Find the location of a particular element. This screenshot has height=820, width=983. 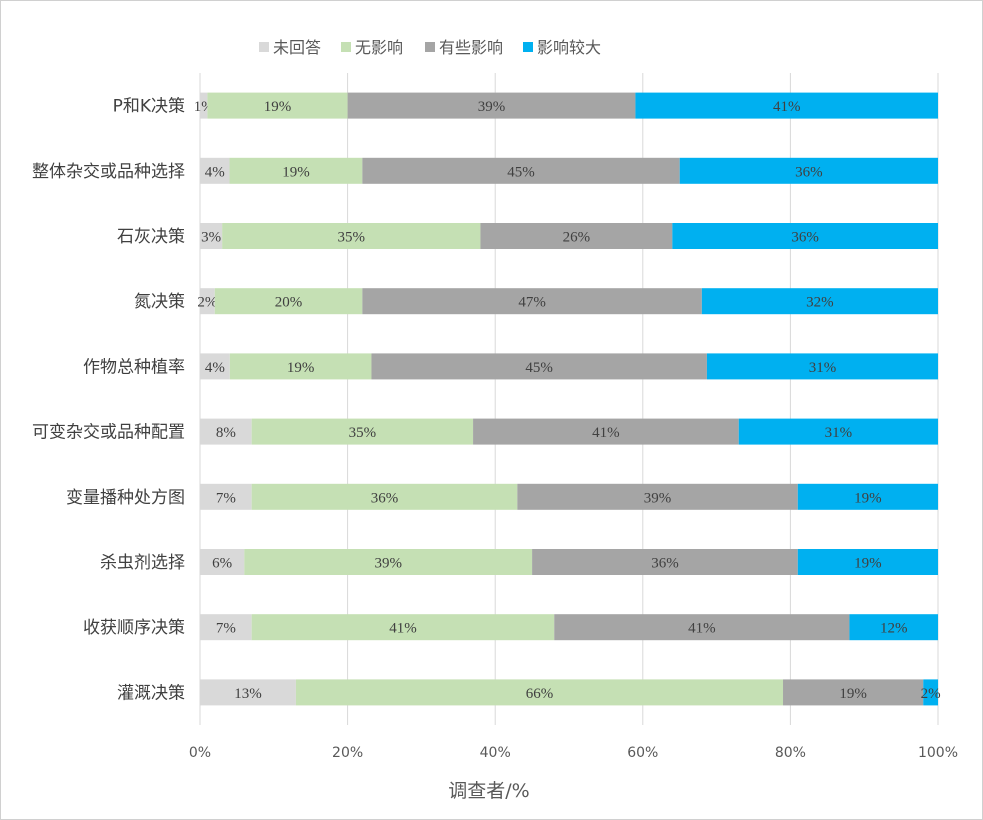

data-label: 66% is located at coordinates (540, 694).